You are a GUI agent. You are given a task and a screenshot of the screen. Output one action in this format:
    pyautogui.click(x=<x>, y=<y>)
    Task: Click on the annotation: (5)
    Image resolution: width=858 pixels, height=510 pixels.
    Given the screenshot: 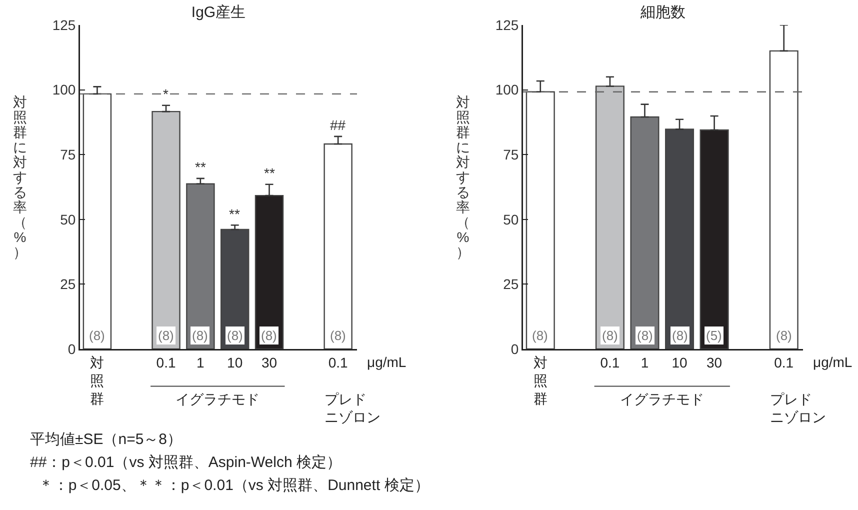 What is the action you would take?
    pyautogui.click(x=714, y=335)
    